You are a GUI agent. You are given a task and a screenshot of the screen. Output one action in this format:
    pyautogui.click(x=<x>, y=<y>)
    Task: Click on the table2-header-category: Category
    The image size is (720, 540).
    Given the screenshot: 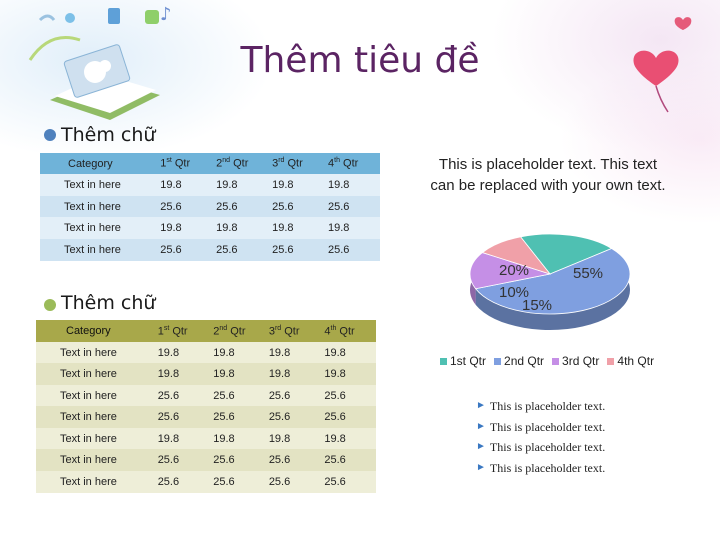 What is the action you would take?
    pyautogui.click(x=88, y=331)
    